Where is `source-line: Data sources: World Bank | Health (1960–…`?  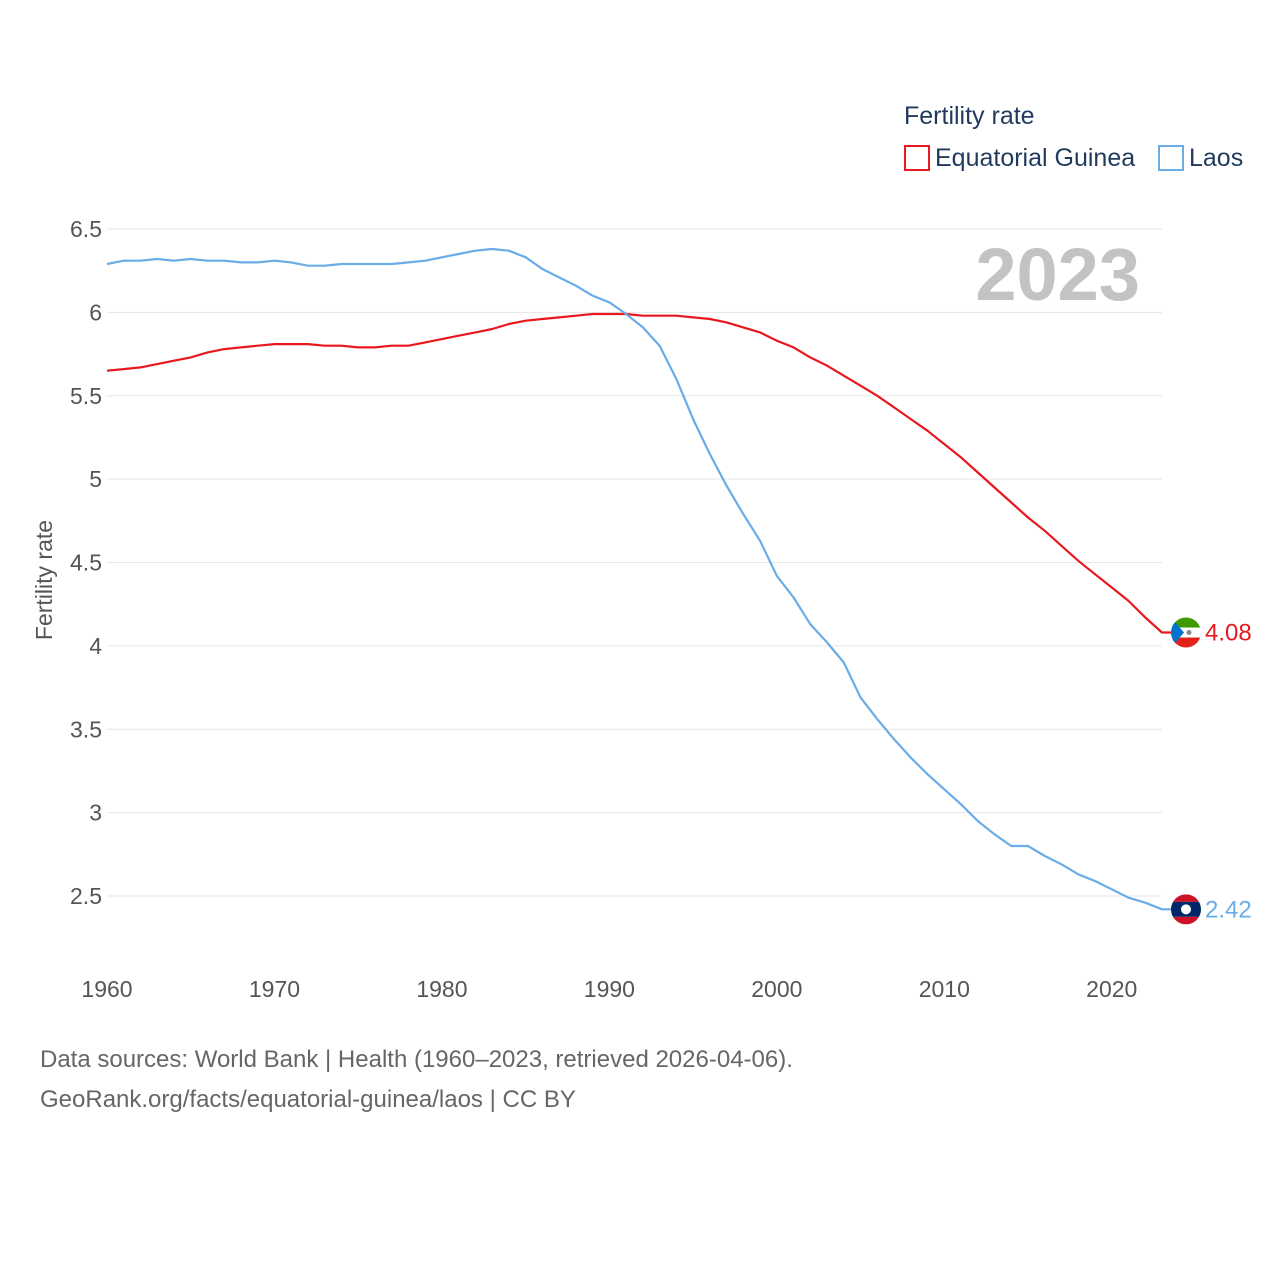 source-line: Data sources: World Bank | Health (1960–… is located at coordinates (416, 1059).